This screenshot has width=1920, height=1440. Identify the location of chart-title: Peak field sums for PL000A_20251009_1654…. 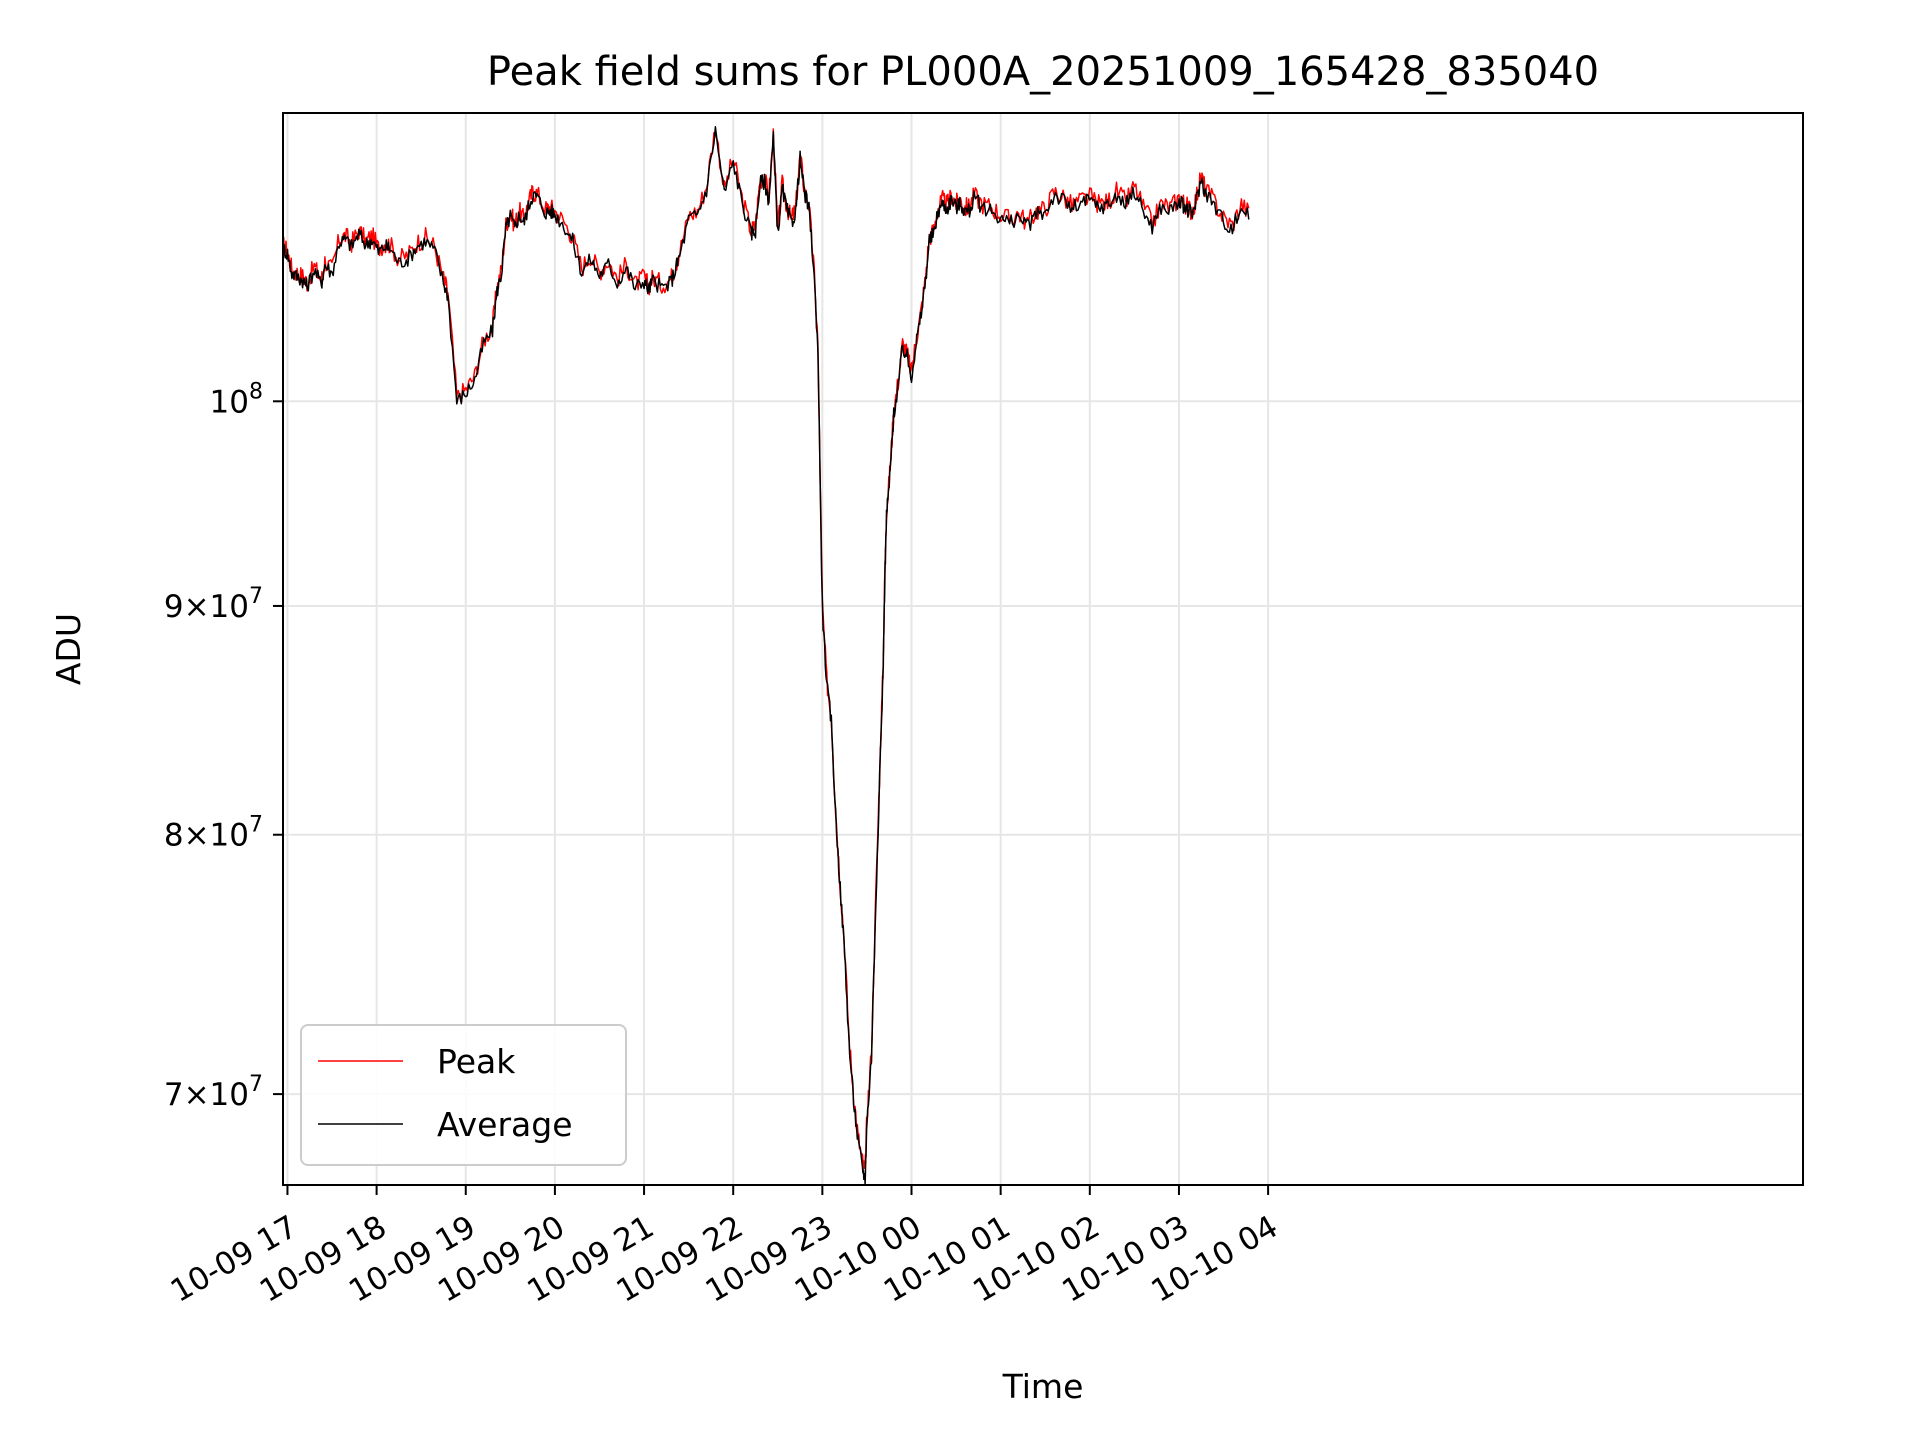
(1043, 72).